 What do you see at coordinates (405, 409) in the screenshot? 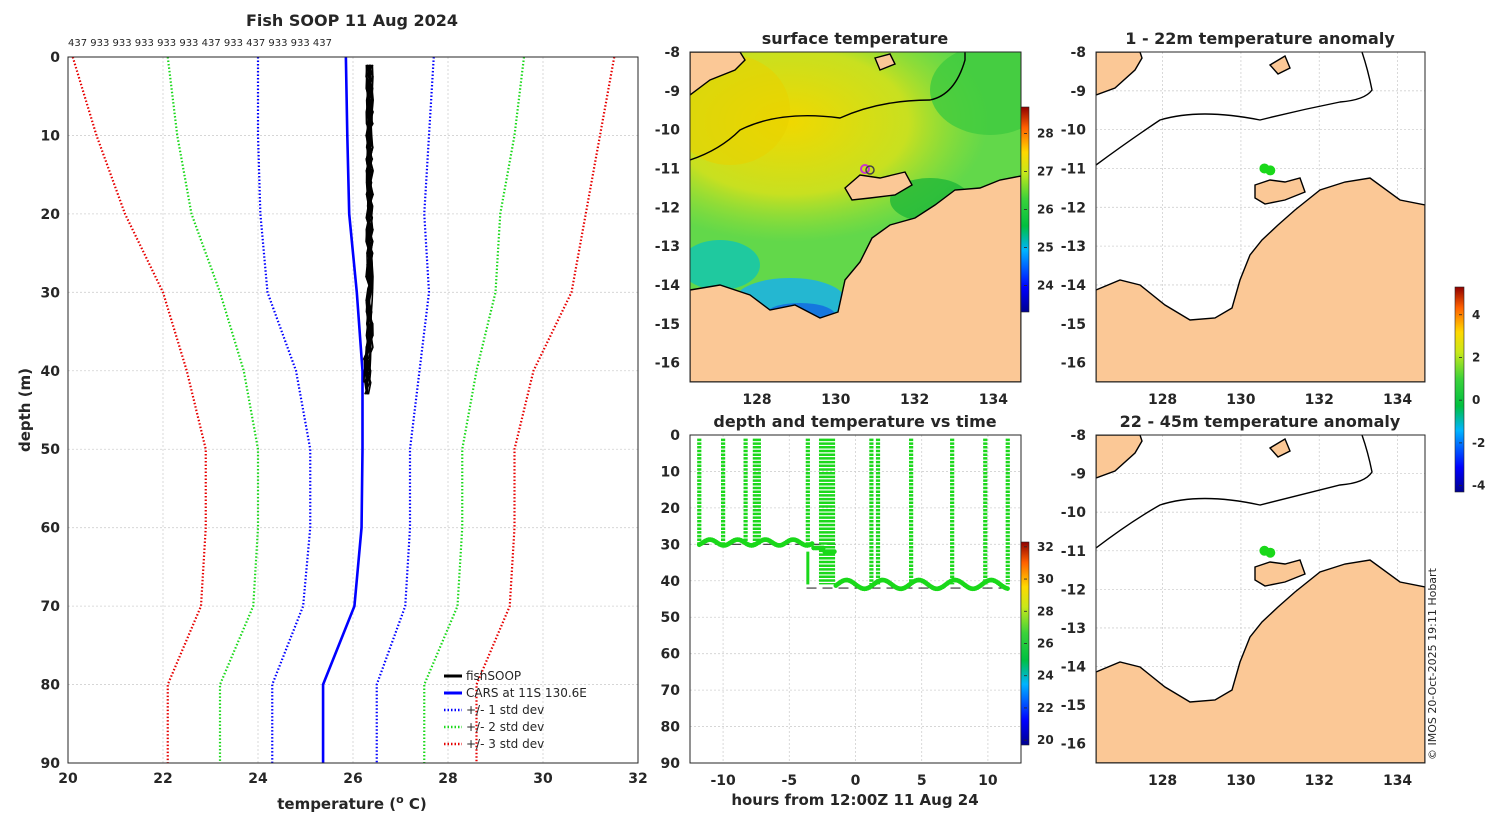
I see `std1-high-line` at bounding box center [405, 409].